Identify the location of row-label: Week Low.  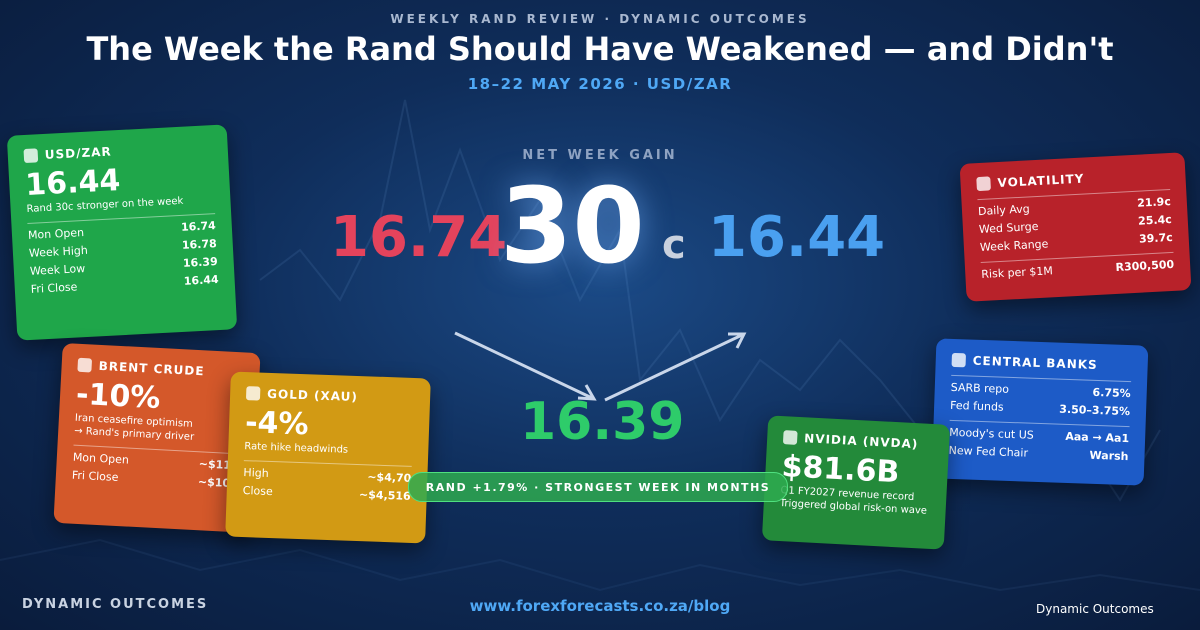
(57, 269).